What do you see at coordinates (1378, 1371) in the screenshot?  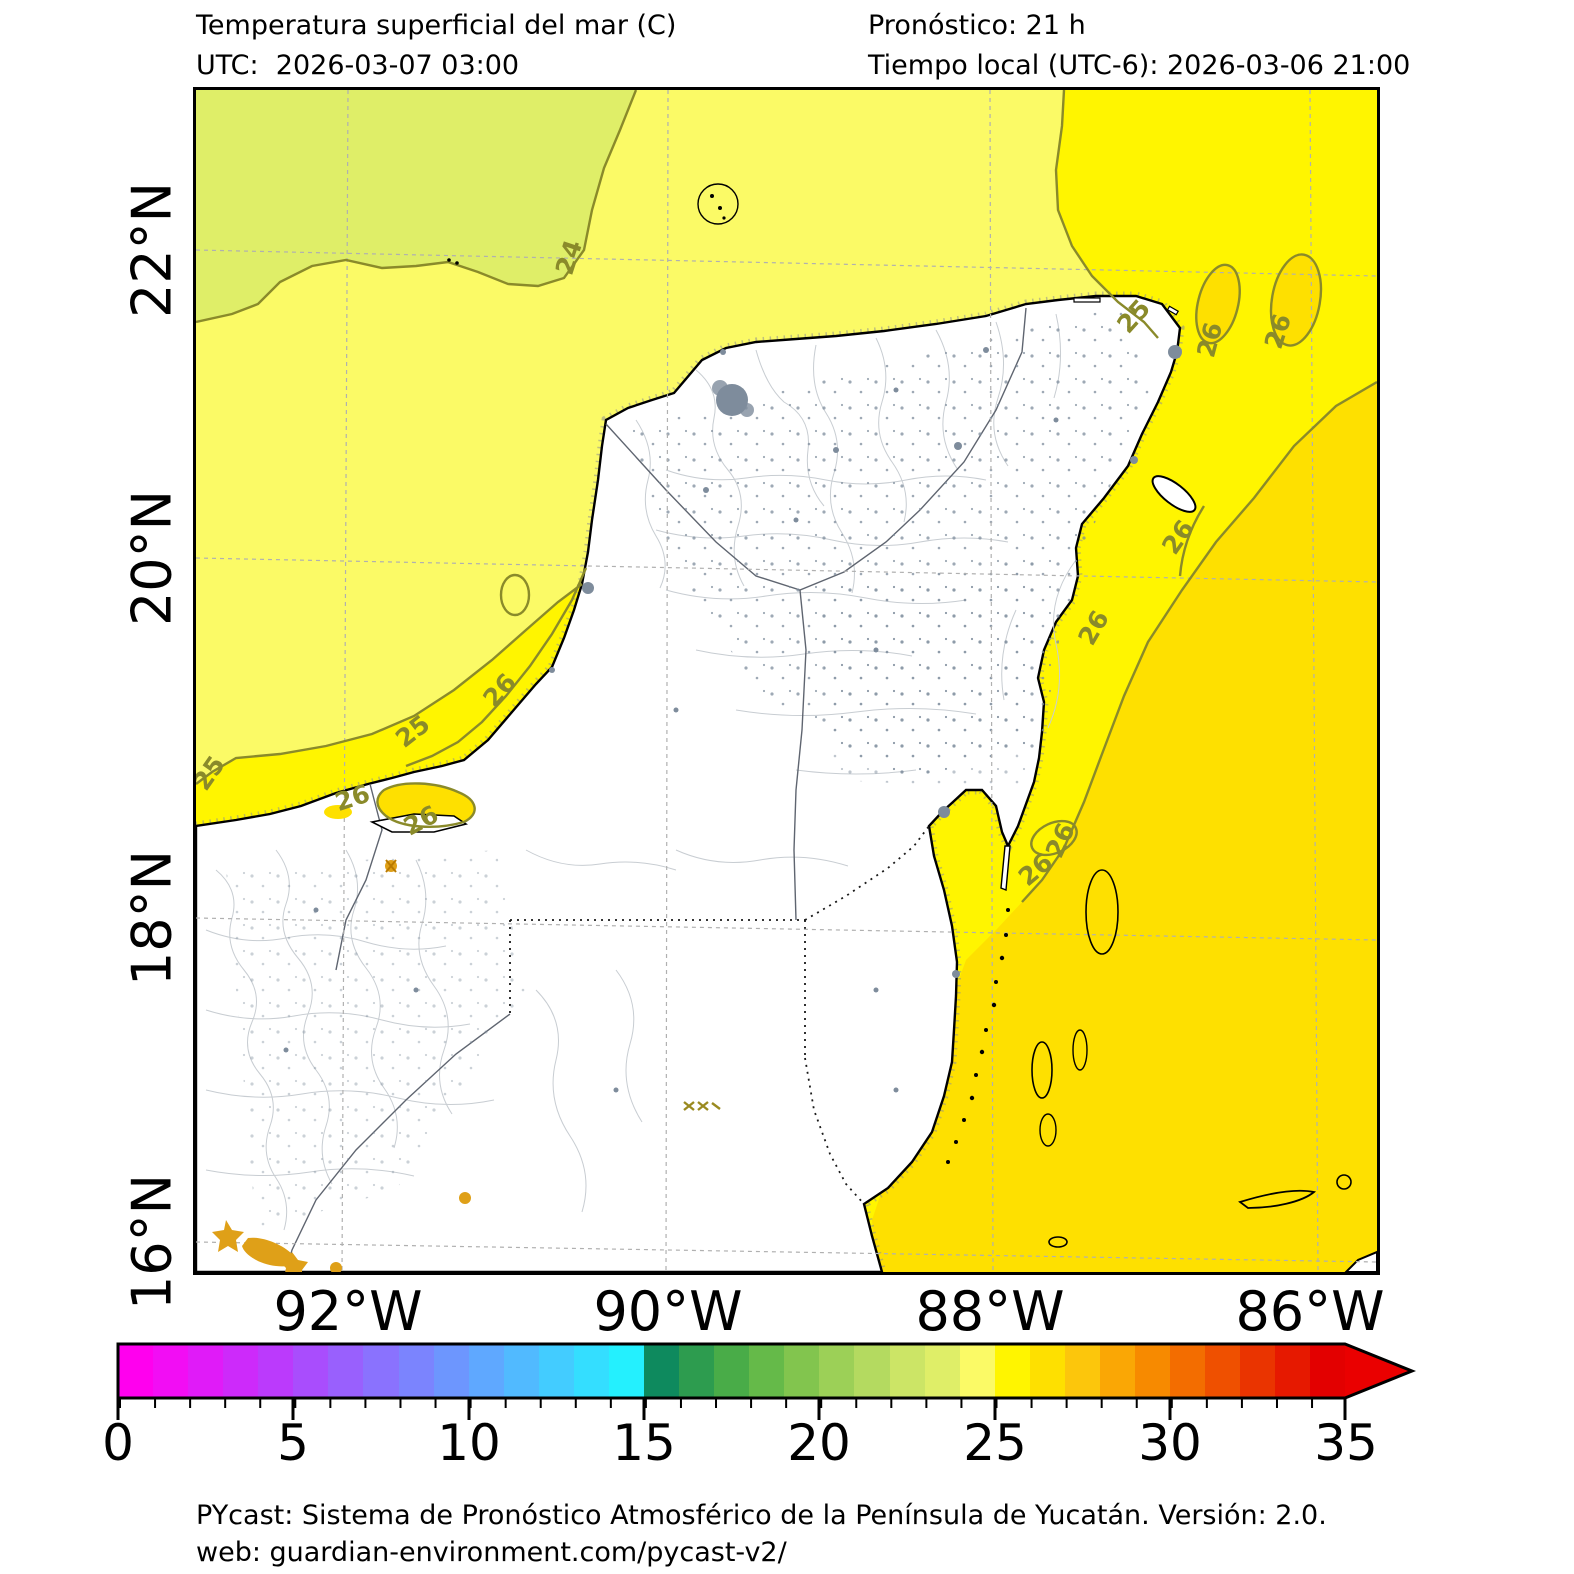 I see `colorbar-extend-arrow` at bounding box center [1378, 1371].